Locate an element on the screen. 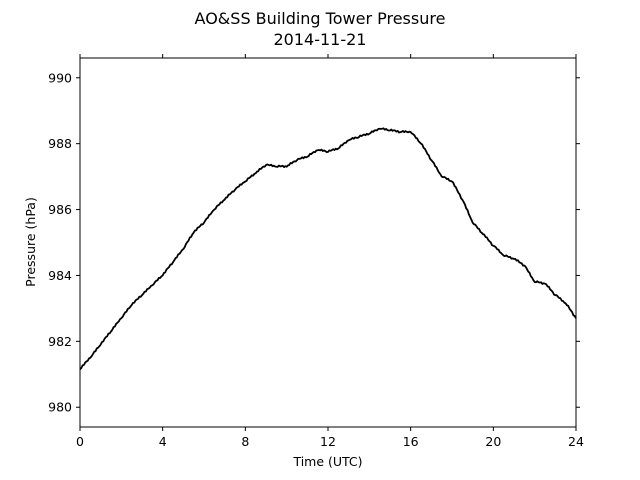  x-tick-label-12: 12 is located at coordinates (328, 441).